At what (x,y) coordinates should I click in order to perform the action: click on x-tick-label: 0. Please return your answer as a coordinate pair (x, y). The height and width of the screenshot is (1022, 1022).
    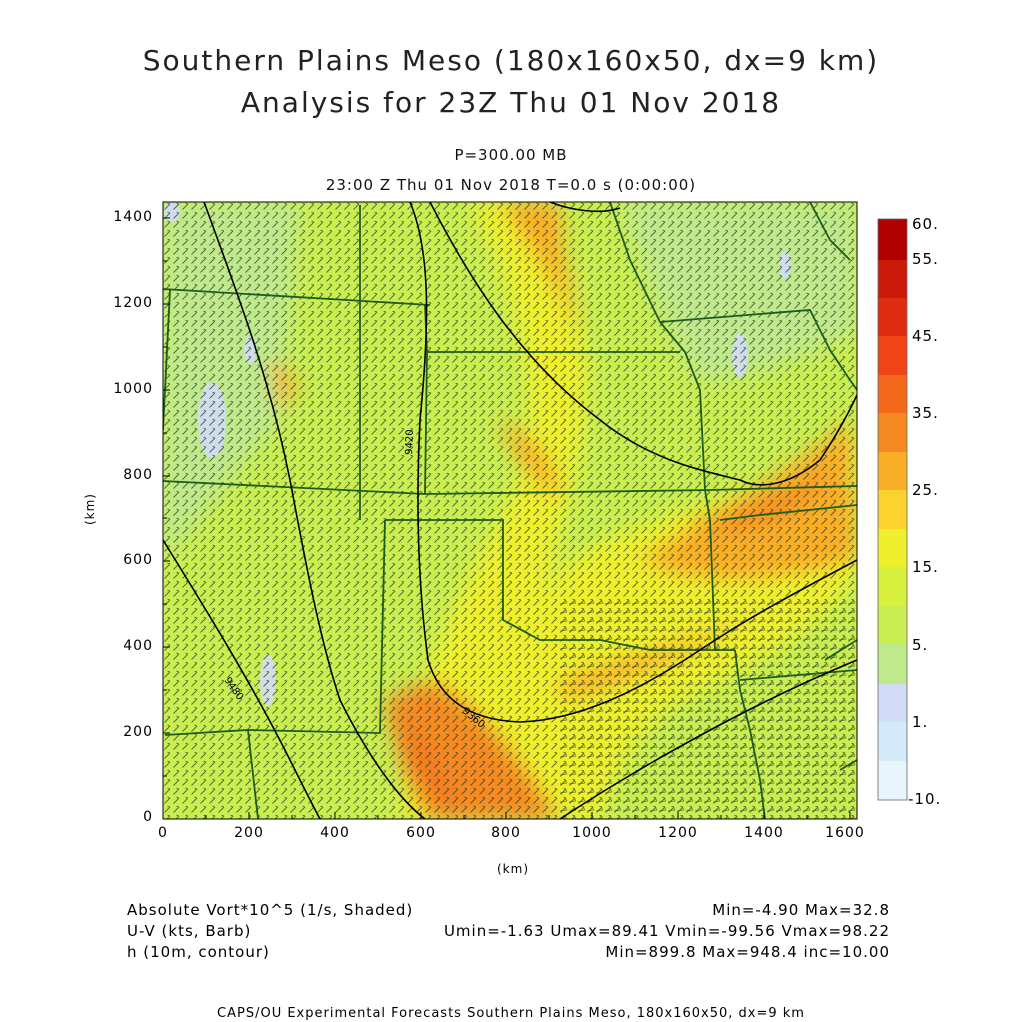
    Looking at the image, I should click on (163, 833).